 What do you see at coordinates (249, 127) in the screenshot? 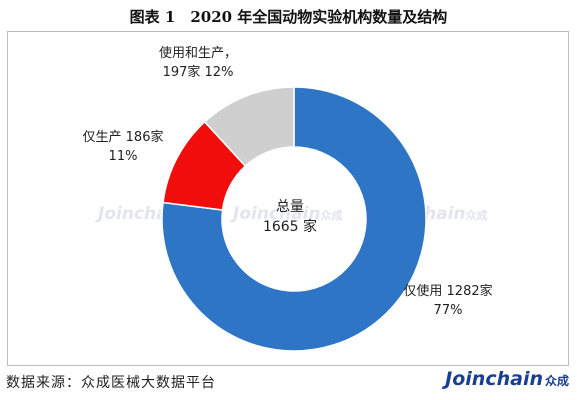
I see `slice-use-and-production` at bounding box center [249, 127].